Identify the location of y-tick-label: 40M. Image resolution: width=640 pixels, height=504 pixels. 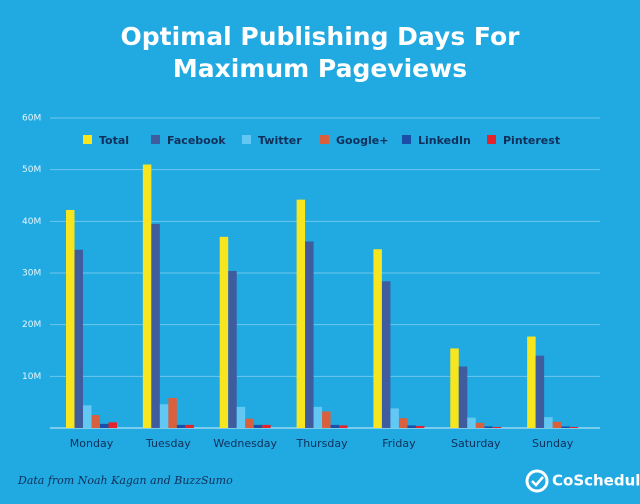
(31, 222).